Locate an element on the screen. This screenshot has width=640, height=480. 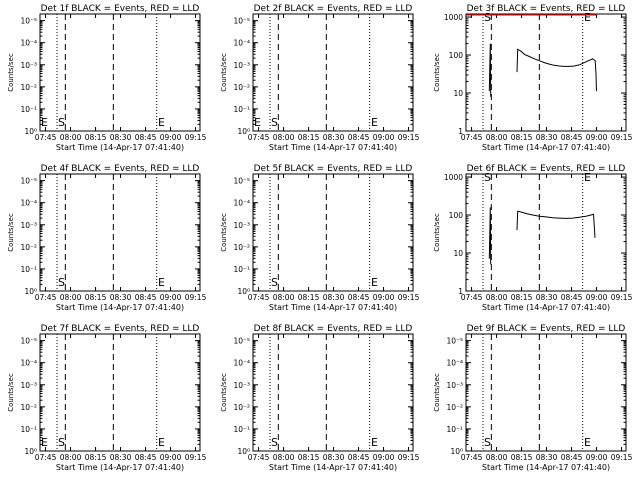
panel-title: Det 9f BLACK = Events, RED = LLD is located at coordinates (546, 329).